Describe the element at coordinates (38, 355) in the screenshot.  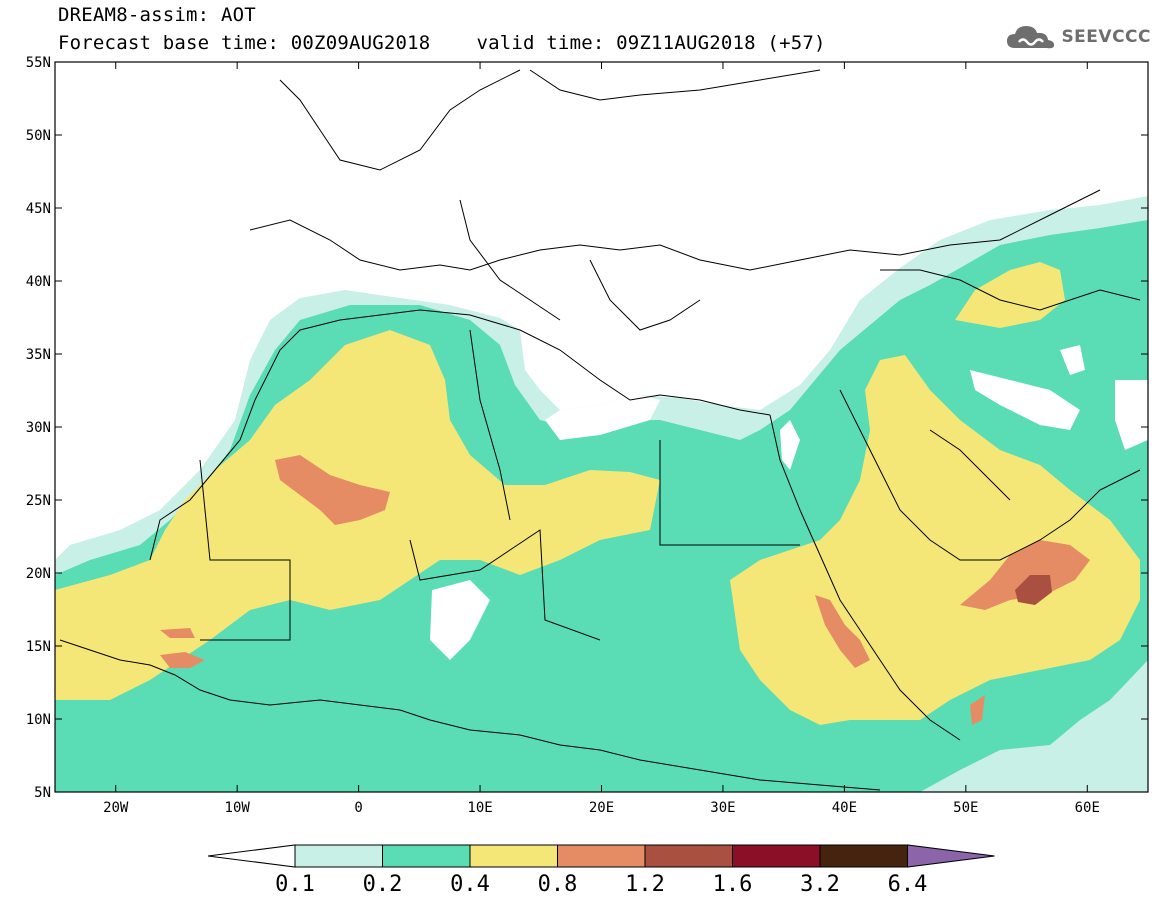
I see `lat-tick-label: 35N` at that location.